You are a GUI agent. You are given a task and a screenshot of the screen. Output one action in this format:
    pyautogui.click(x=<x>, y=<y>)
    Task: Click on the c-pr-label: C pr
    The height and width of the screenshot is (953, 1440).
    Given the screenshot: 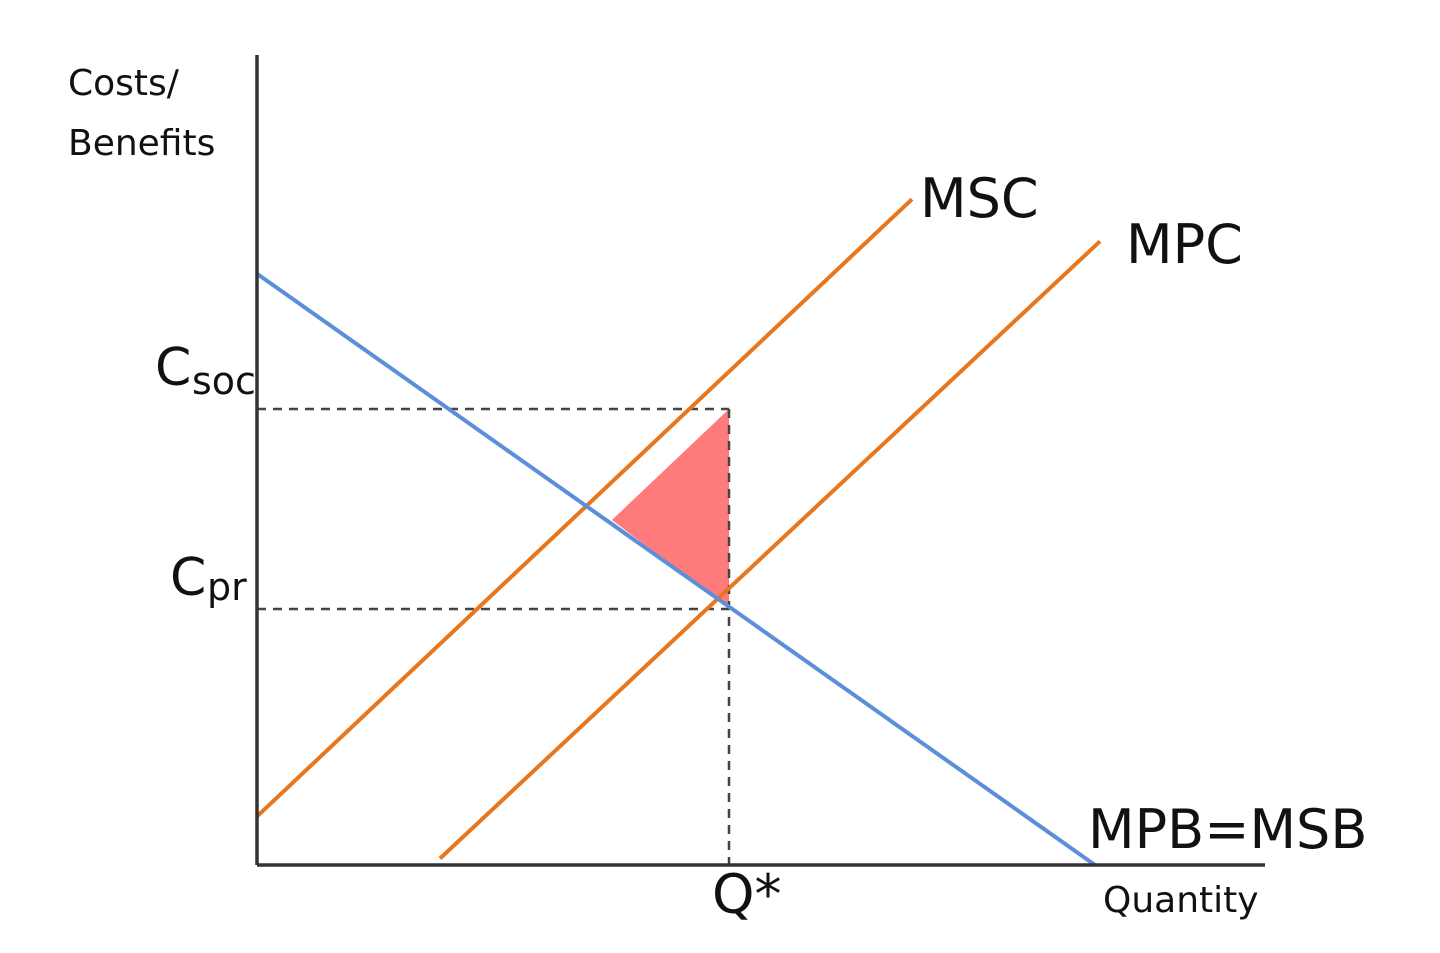 What is the action you would take?
    pyautogui.click(x=208, y=578)
    